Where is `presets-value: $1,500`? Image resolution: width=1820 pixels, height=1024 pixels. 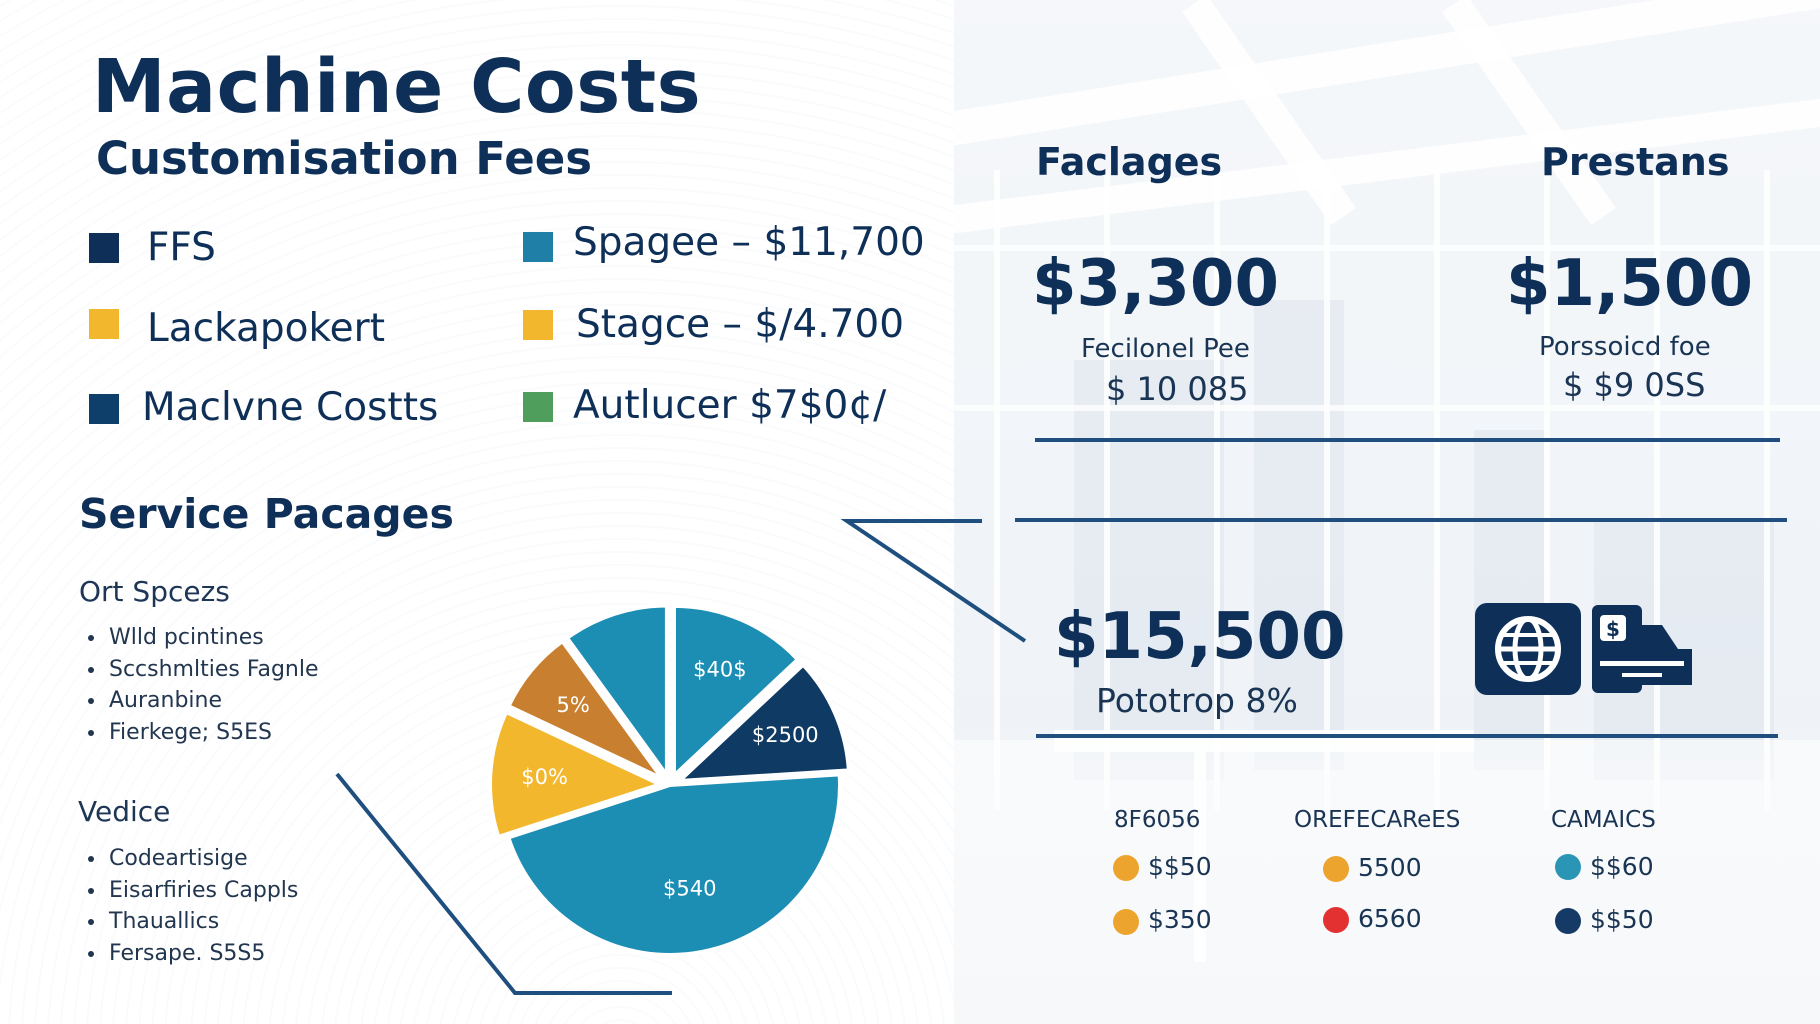 presets-value: $1,500 is located at coordinates (1629, 284).